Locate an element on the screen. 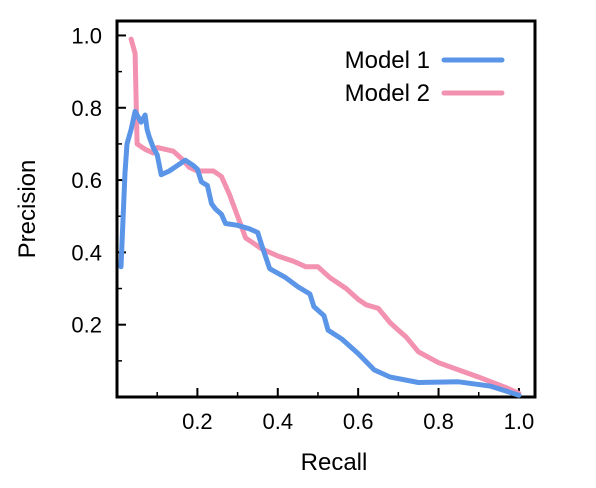 The height and width of the screenshot is (488, 596). x-tick-label: 1.0 is located at coordinates (519, 421).